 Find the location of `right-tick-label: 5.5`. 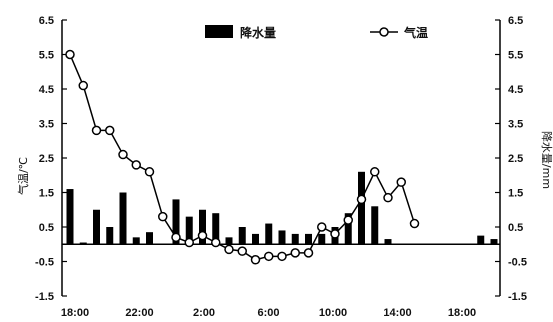

right-tick-label: 5.5 is located at coordinates (515, 56).